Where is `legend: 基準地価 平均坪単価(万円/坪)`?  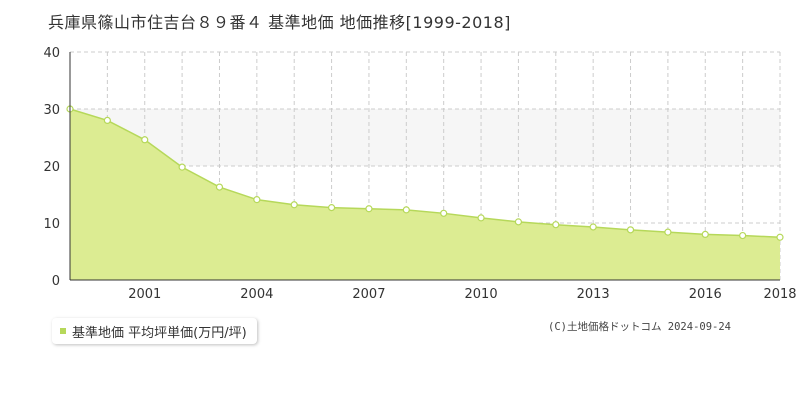
legend: 基準地価 平均坪単価(万円/坪) is located at coordinates (154, 331).